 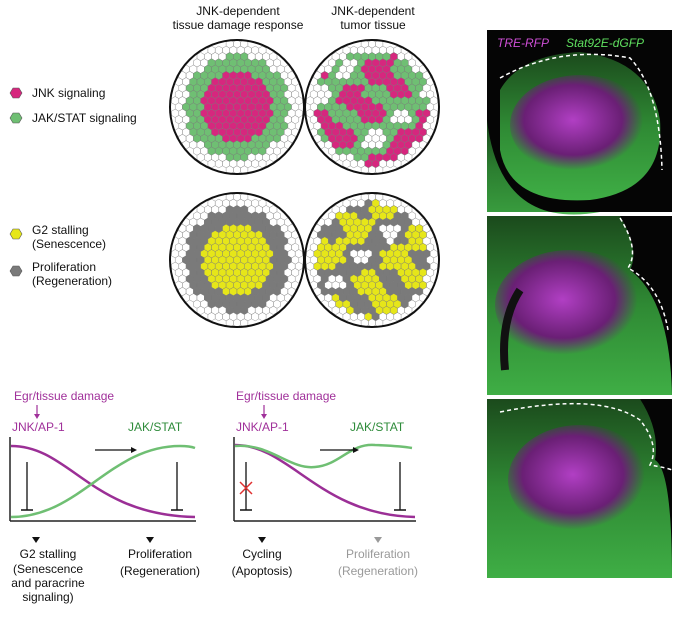 What do you see at coordinates (373, 25) in the screenshot?
I see `column-title: tumor tissue` at bounding box center [373, 25].